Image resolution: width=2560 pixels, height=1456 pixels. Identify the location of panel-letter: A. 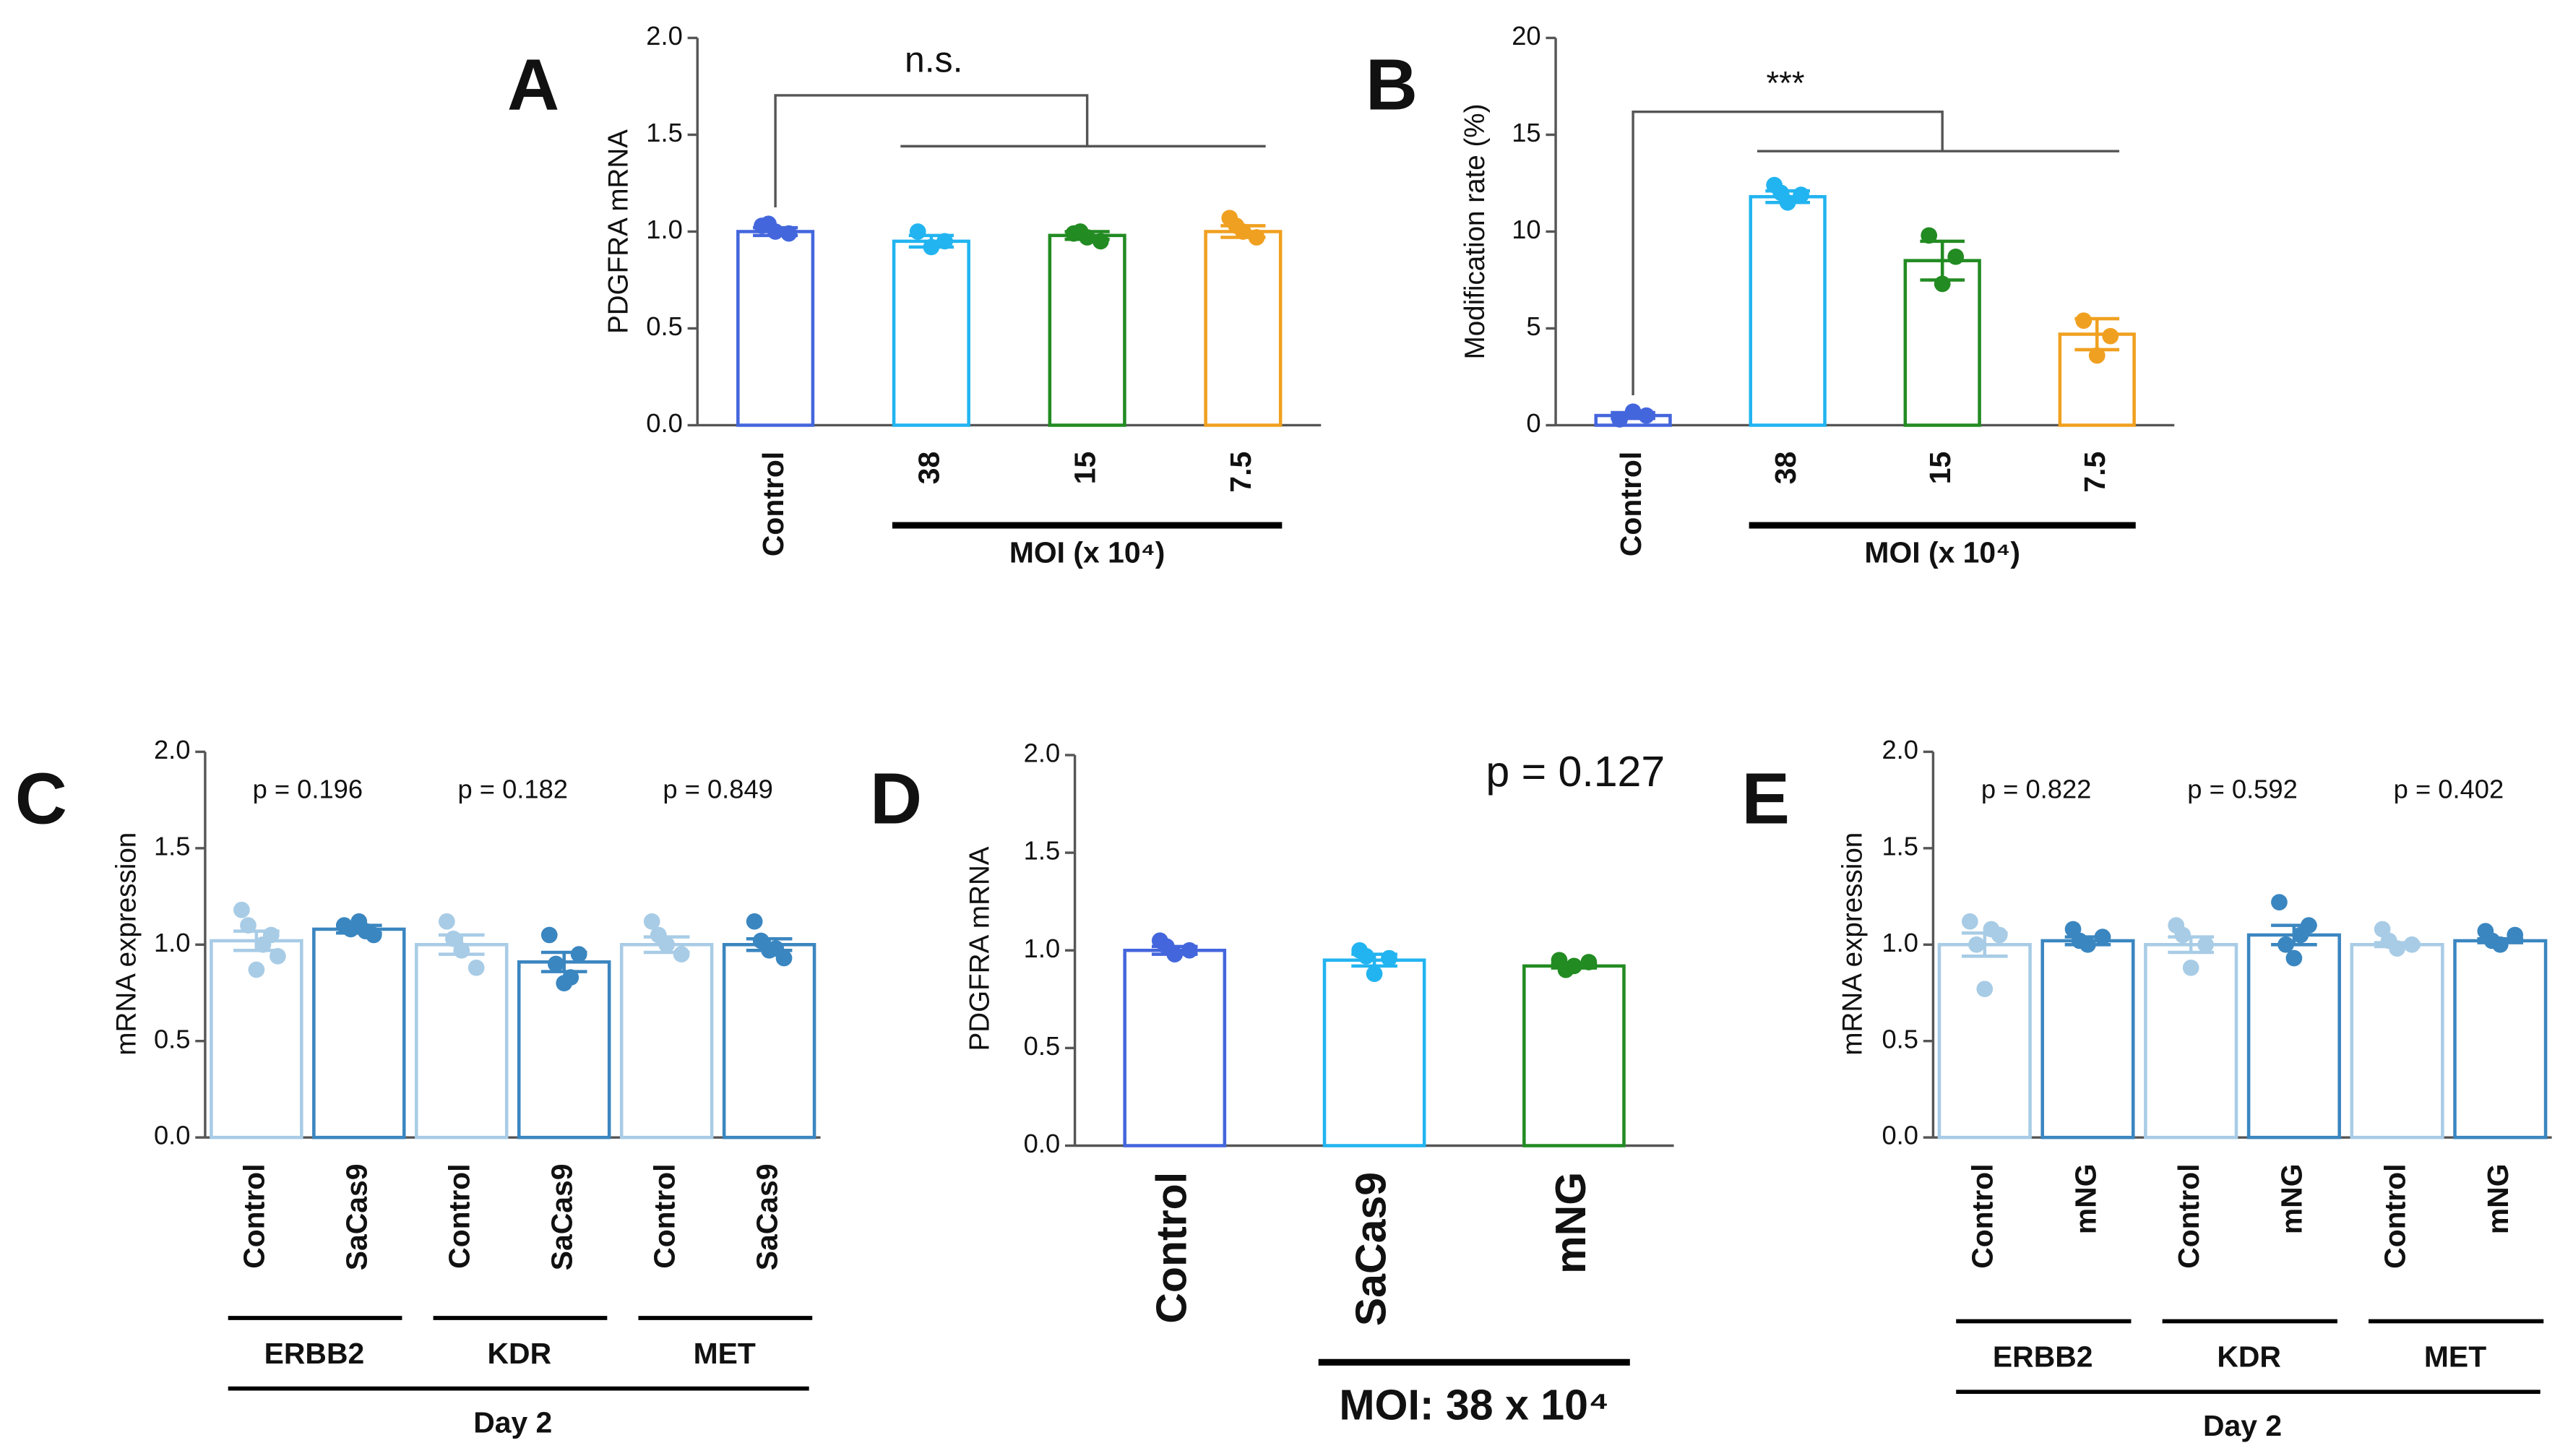
(533, 86).